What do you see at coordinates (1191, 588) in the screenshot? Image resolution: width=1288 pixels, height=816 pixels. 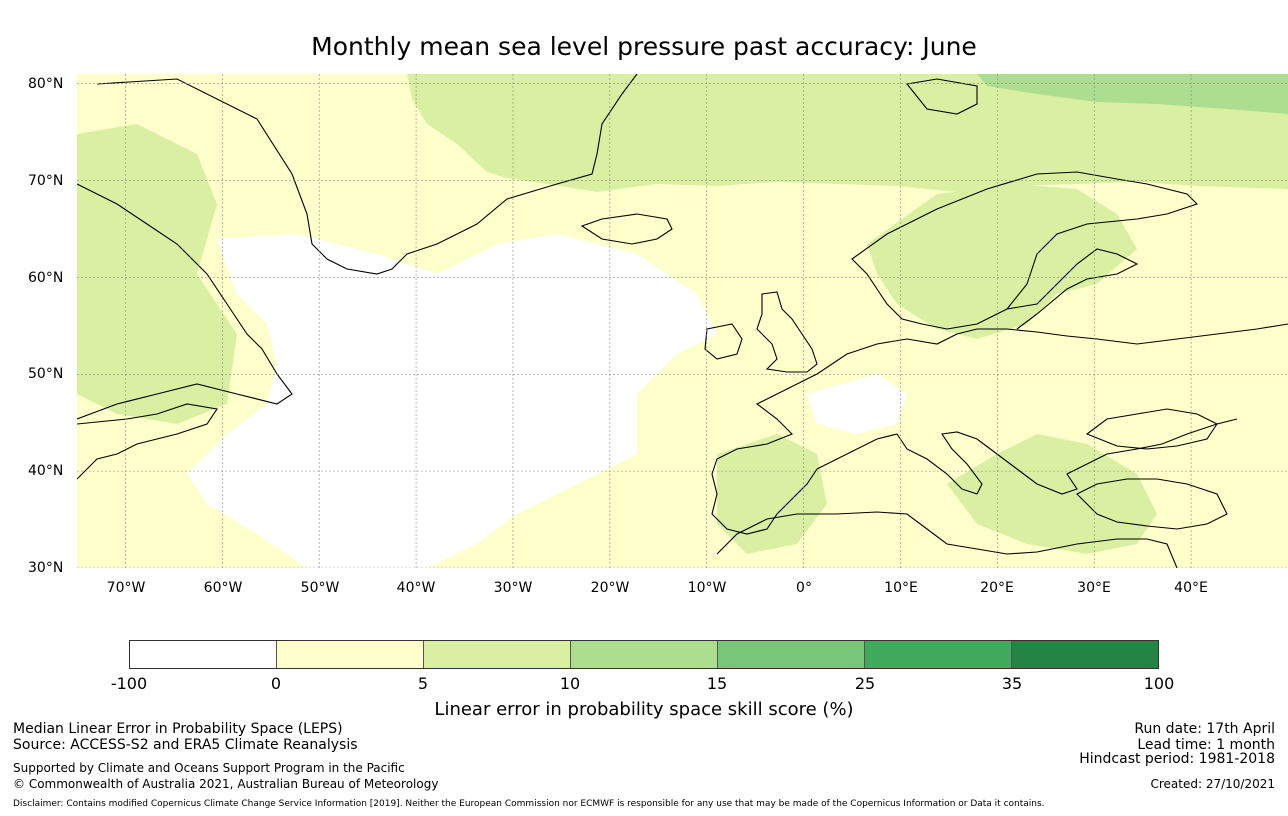 I see `lon-label-40e: 40°E` at bounding box center [1191, 588].